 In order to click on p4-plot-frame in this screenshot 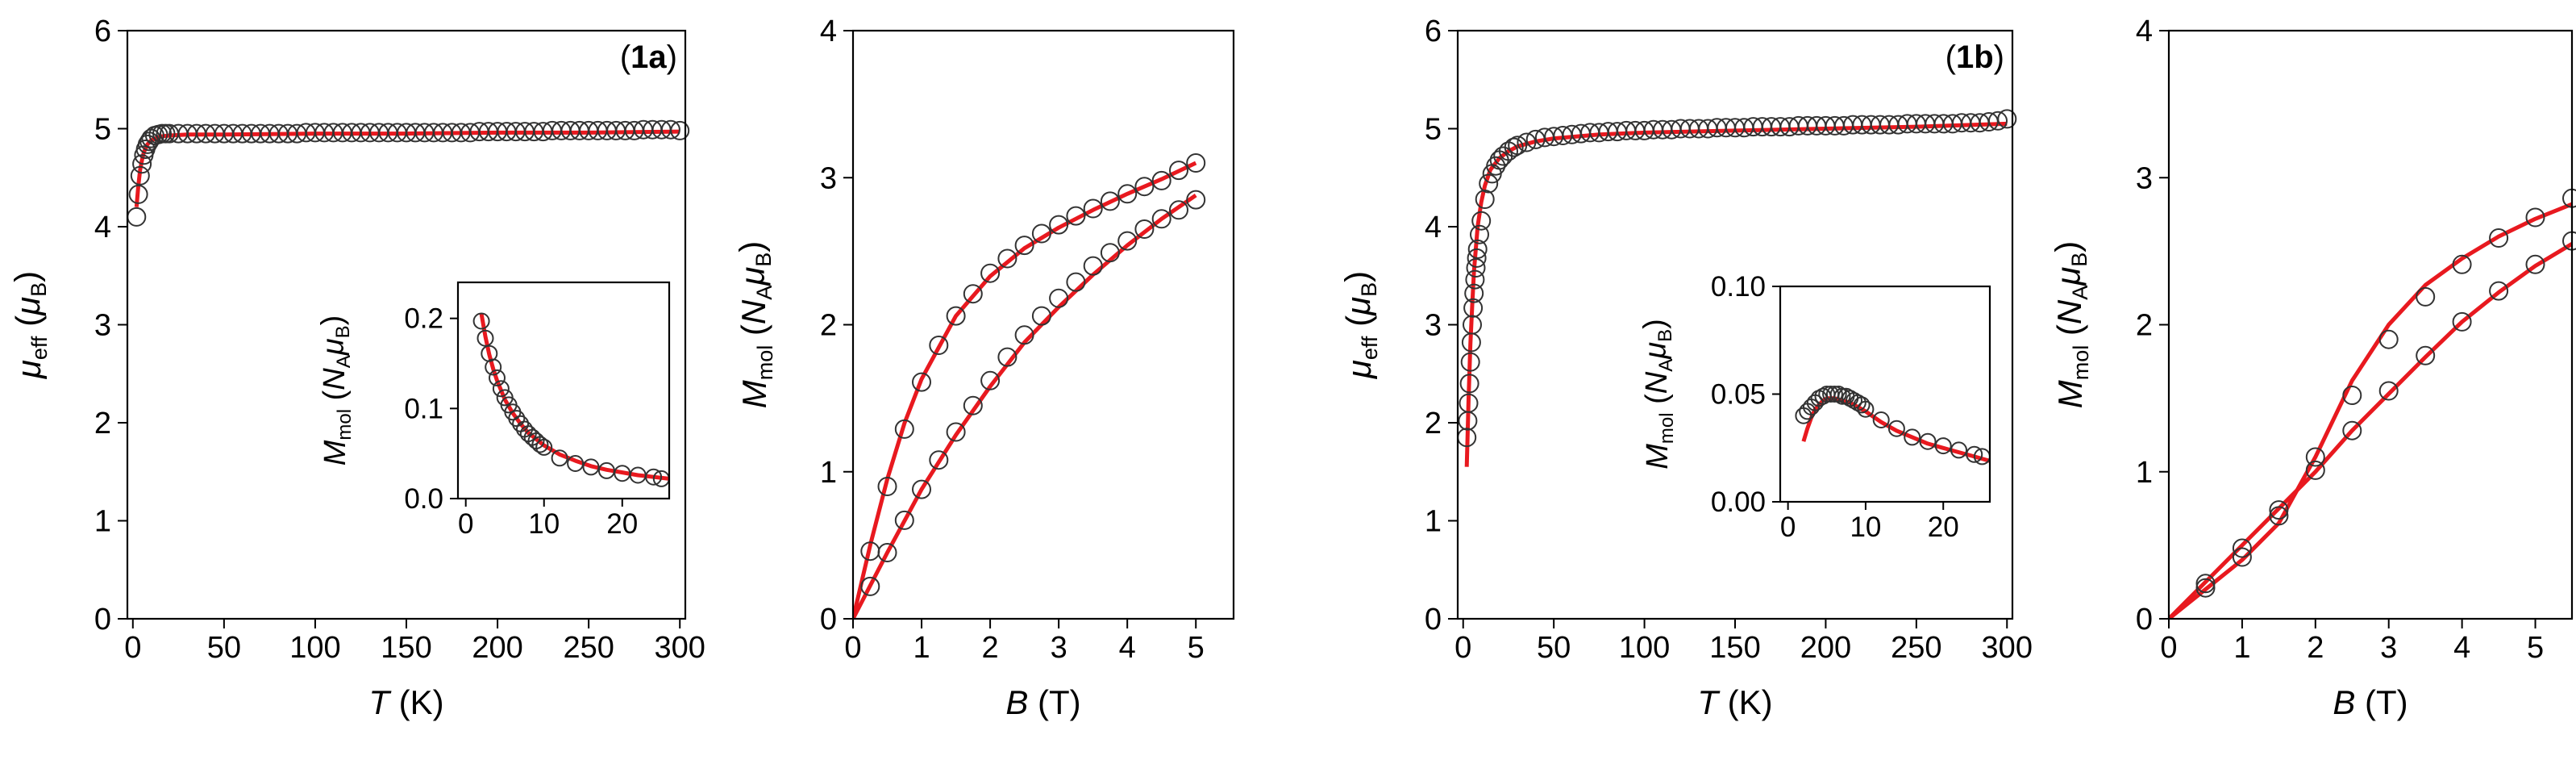, I will do `click(2371, 325)`.